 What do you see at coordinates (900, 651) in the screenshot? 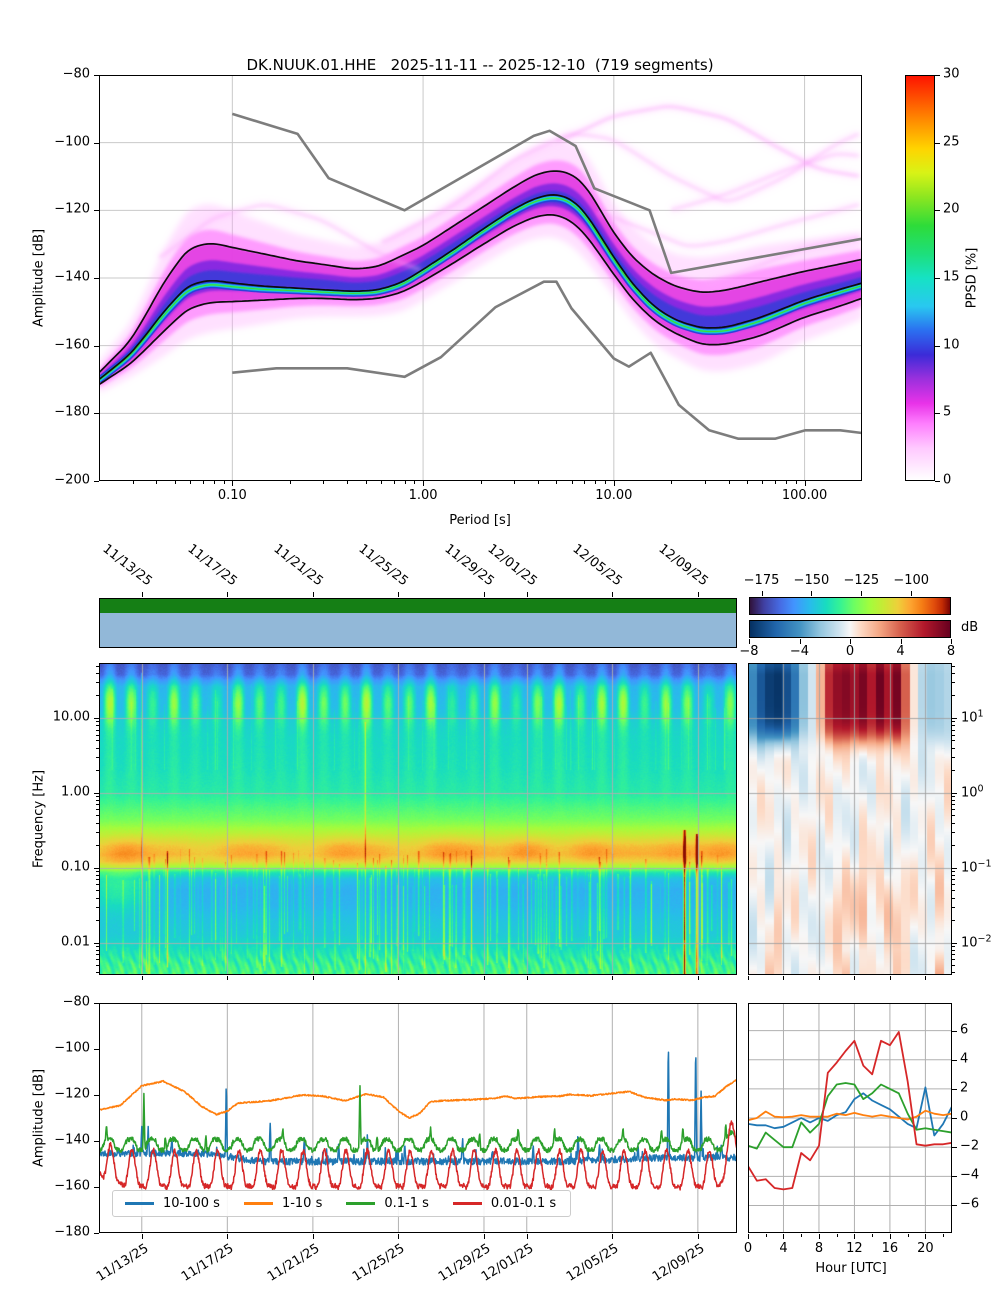
I see `tick-label: 4` at bounding box center [900, 651].